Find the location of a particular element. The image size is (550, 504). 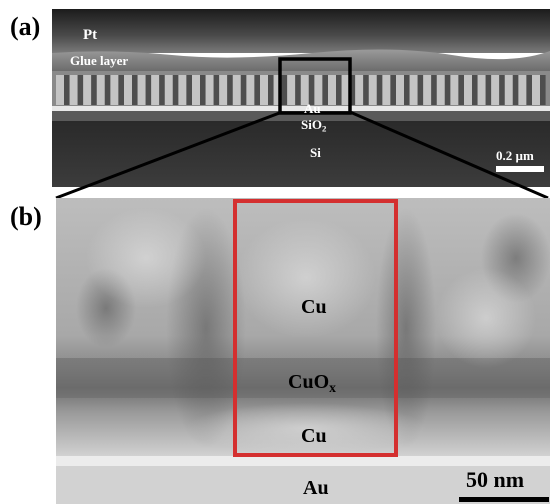

cuox-label: CuOx is located at coordinates (312, 383).